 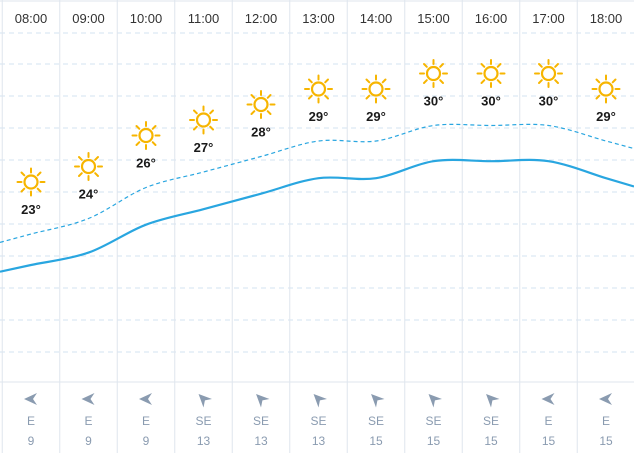 I want to click on temperature-label: 26°, so click(x=146, y=163).